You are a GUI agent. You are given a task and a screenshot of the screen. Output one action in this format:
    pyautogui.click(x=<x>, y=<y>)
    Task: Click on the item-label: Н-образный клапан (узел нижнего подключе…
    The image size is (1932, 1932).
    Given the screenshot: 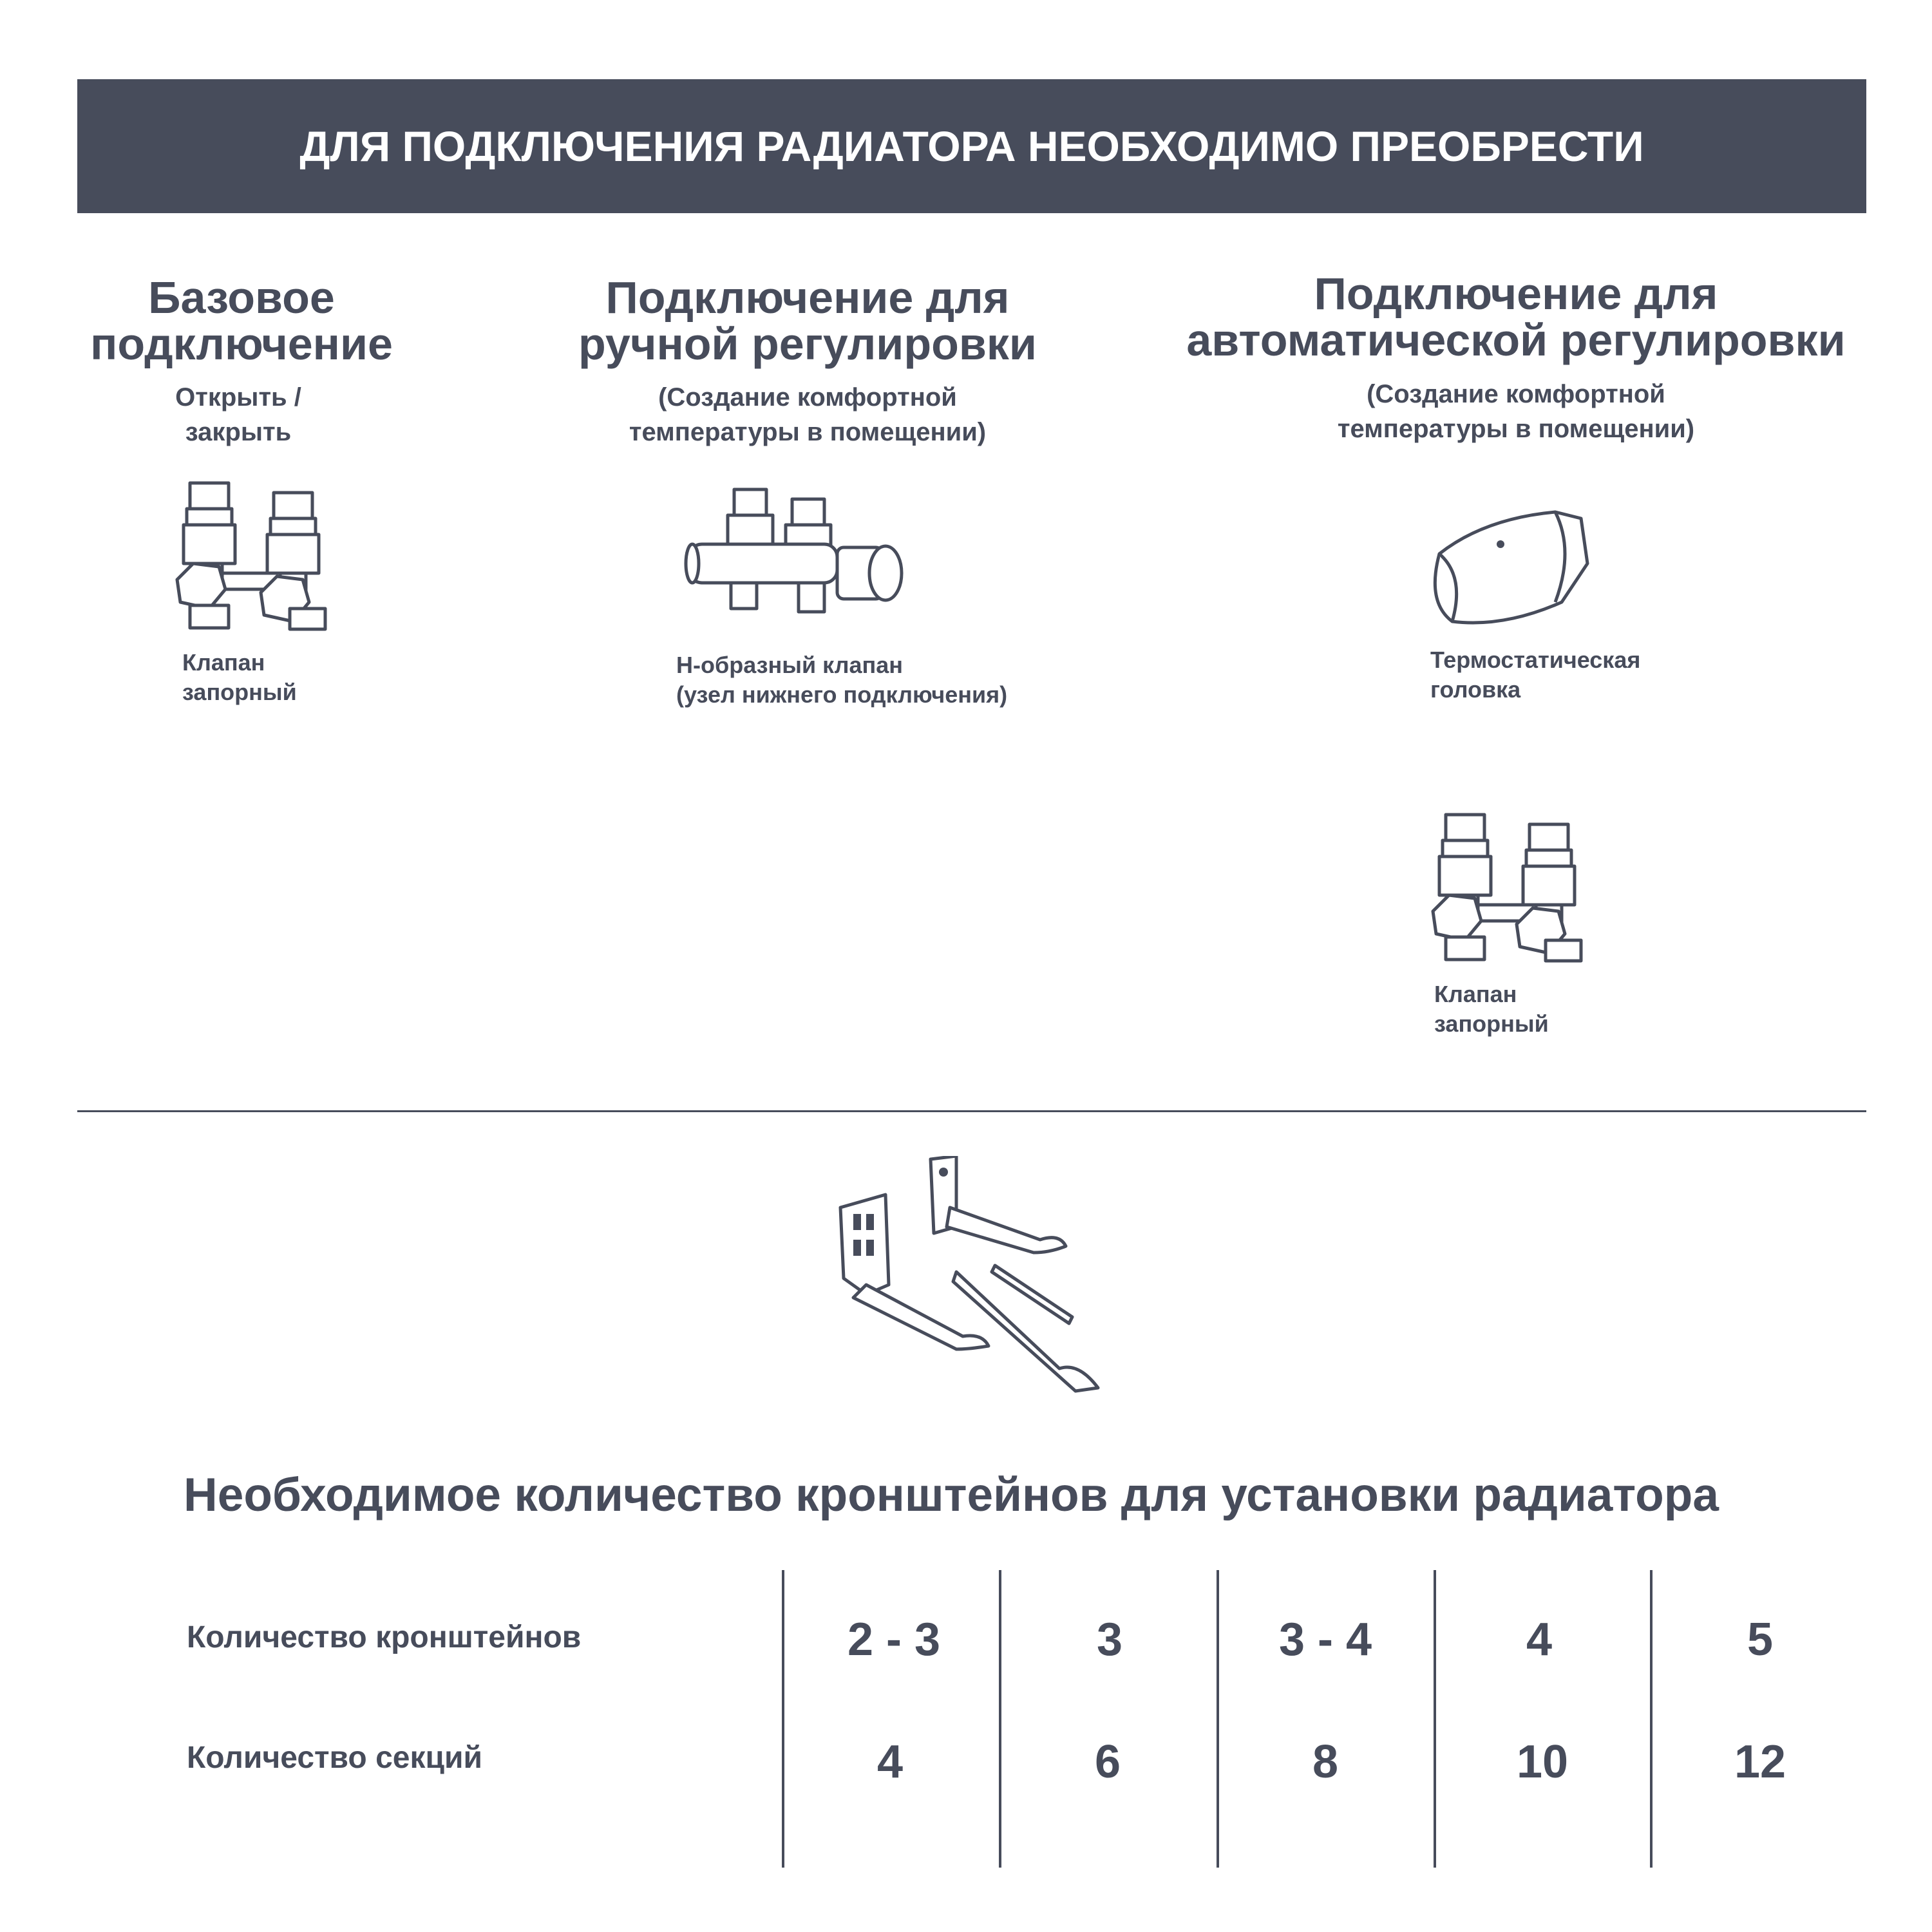 What is the action you would take?
    pyautogui.click(x=842, y=680)
    